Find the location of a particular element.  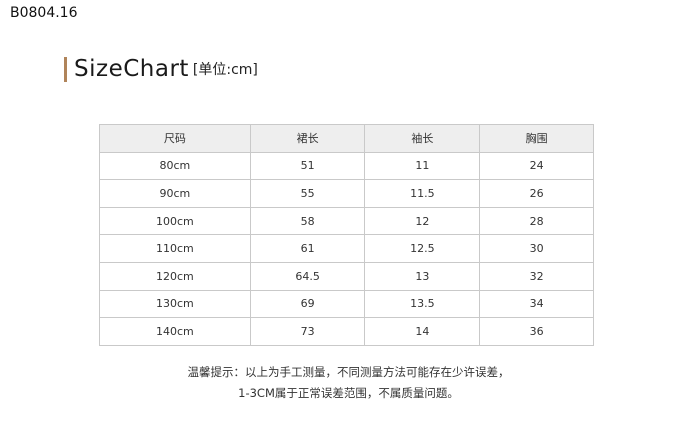

note-line-2: 1-3CM属于正常误差范围，不属质量问题。 is located at coordinates (348, 393).